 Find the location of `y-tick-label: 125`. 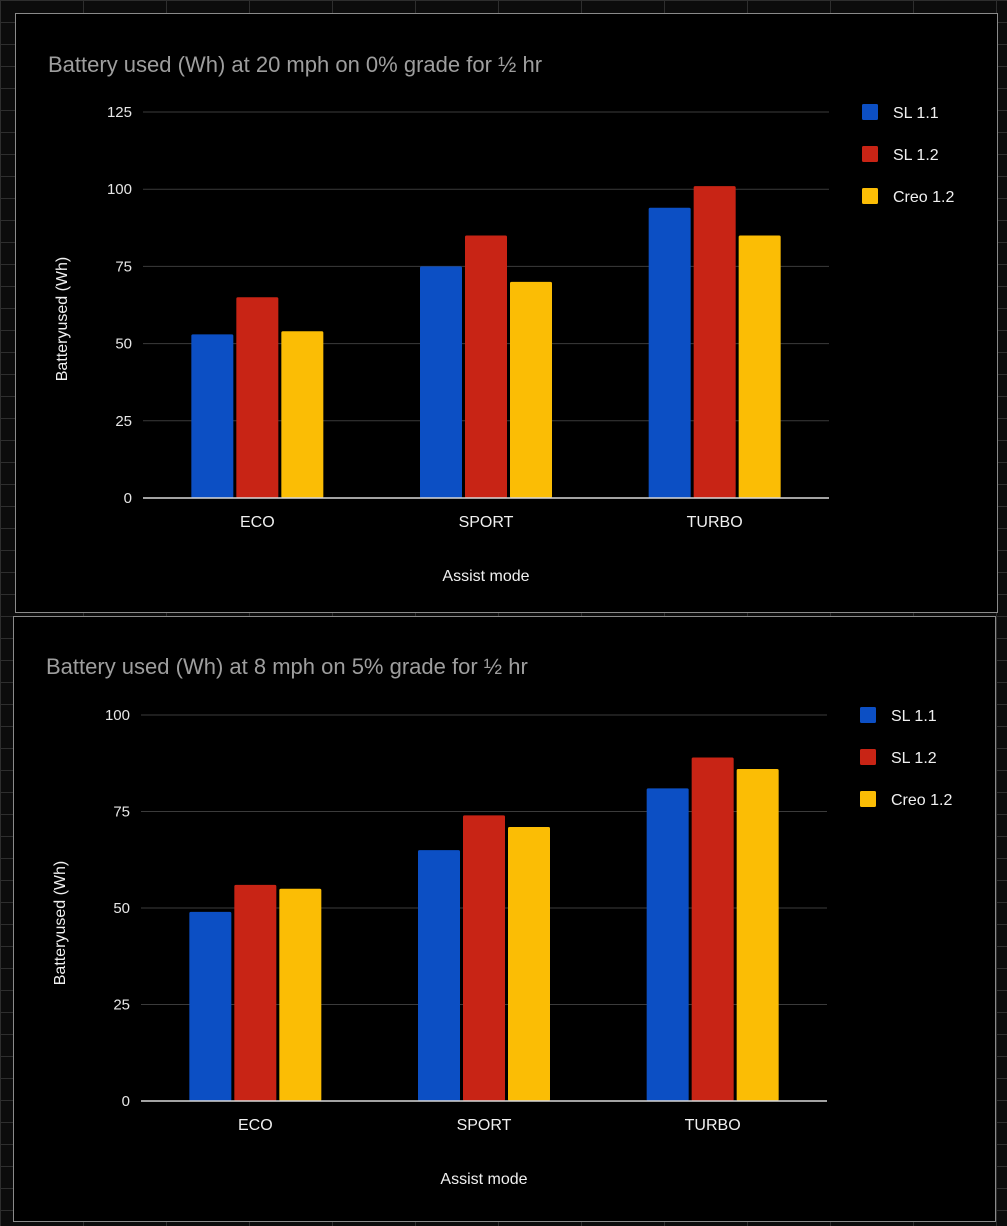

y-tick-label: 125 is located at coordinates (119, 112).